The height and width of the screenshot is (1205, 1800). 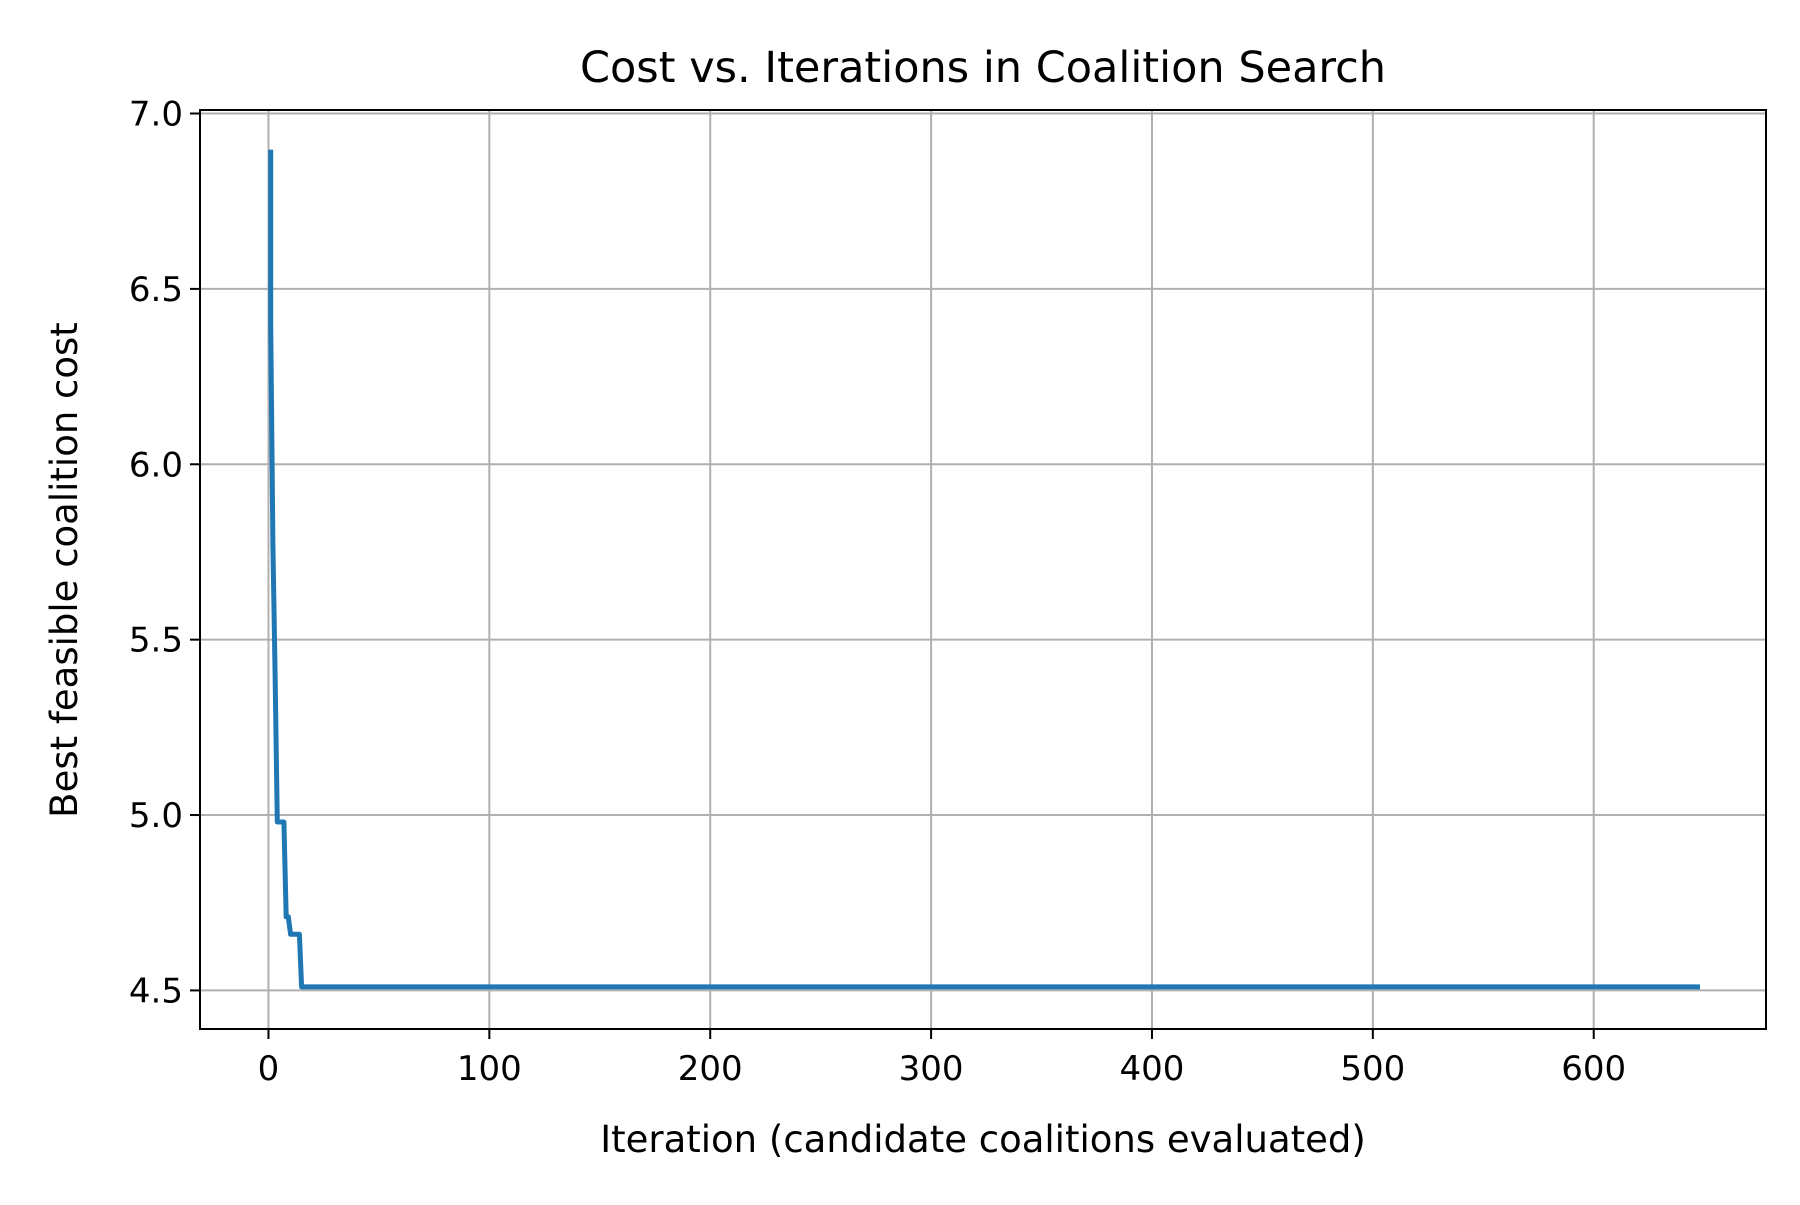 What do you see at coordinates (64, 570) in the screenshot?
I see `y-axis-label: Best feasible coalition cost` at bounding box center [64, 570].